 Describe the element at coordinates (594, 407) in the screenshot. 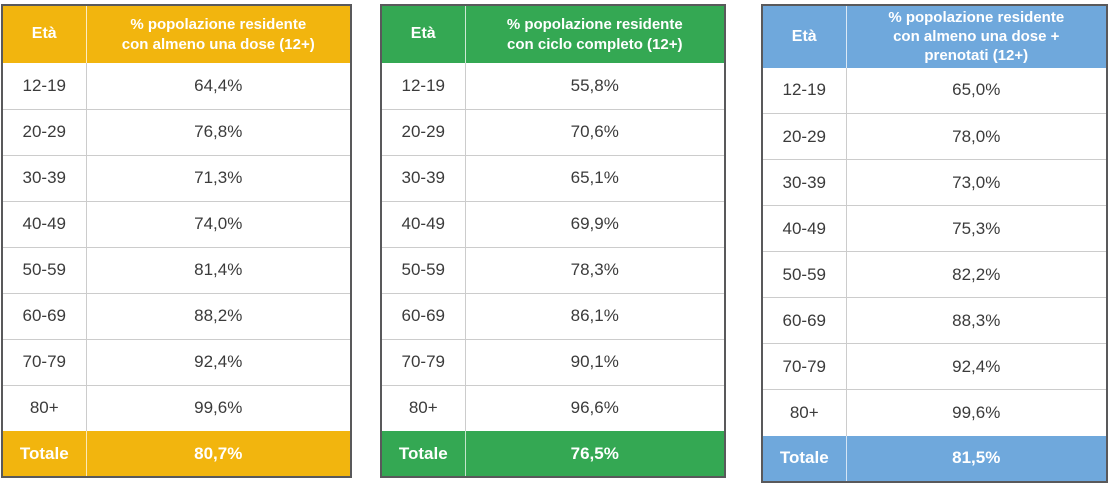

I see `percent-cell: 96,6%` at that location.